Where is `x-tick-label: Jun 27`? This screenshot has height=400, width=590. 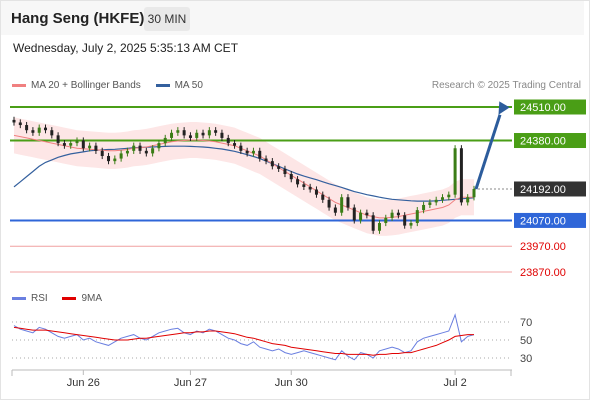 x-tick-label: Jun 27 is located at coordinates (190, 383).